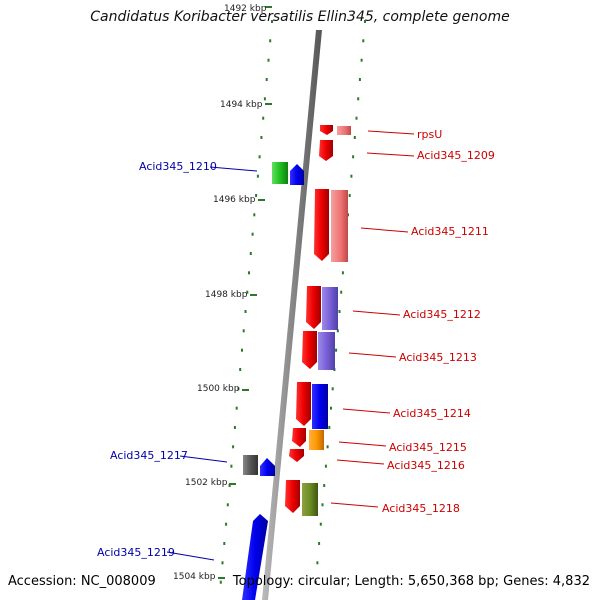  What do you see at coordinates (428, 447) in the screenshot?
I see `gene-label-acid345-1215: Acid345_1215` at bounding box center [428, 447].